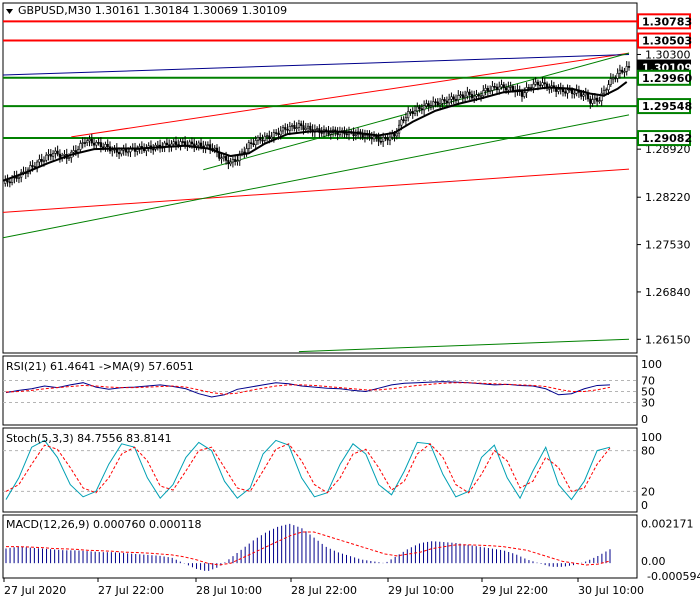 This screenshot has width=700, height=600. I want to click on level-tag-text: 1.29082, so click(667, 138).